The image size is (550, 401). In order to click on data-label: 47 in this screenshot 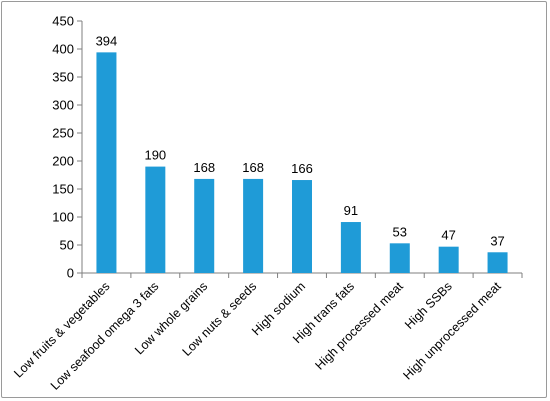, I will do `click(448, 235)`.